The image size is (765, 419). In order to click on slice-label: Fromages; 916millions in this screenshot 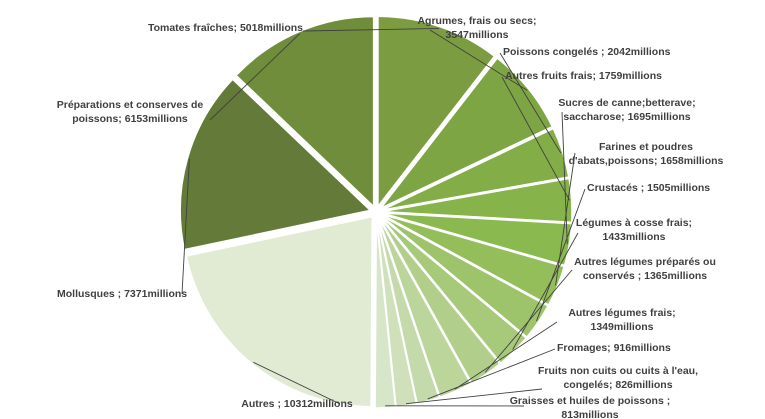, I will do `click(614, 348)`.